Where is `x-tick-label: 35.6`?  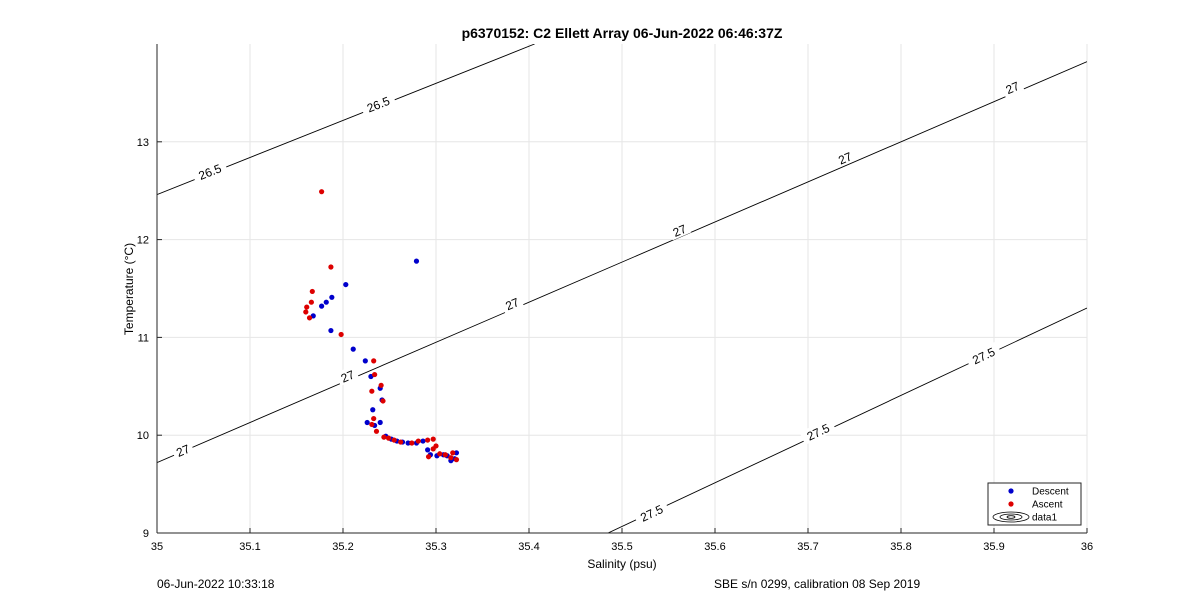
x-tick-label: 35.6 is located at coordinates (714, 547).